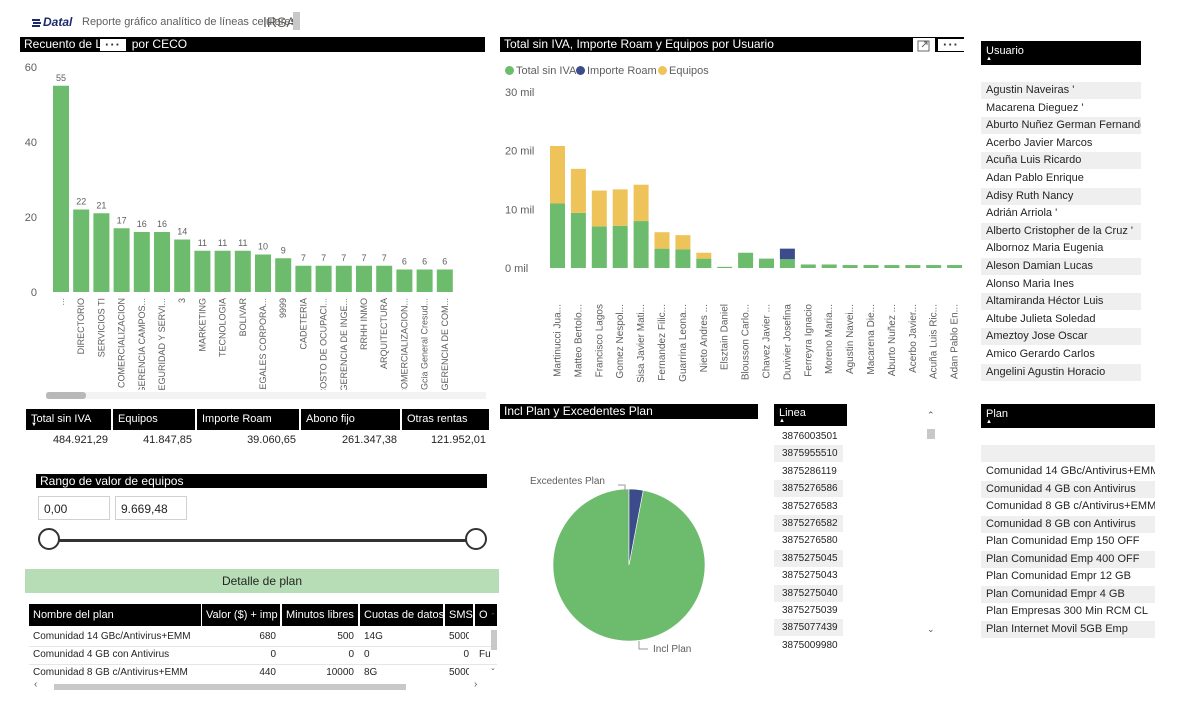 This screenshot has width=1189, height=706. Describe the element at coordinates (1061, 302) in the screenshot. I see `usuario-list-item: Altamiranda Héctor Luis` at that location.